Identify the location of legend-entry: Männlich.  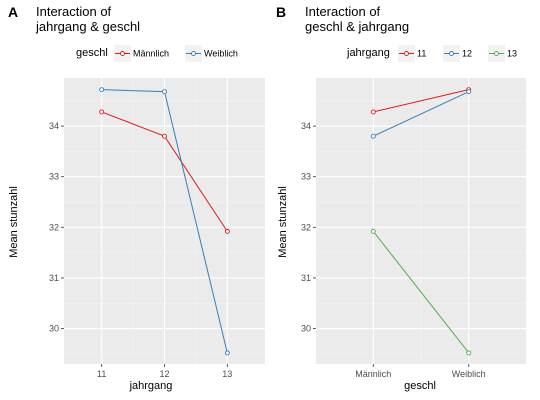
(151, 54).